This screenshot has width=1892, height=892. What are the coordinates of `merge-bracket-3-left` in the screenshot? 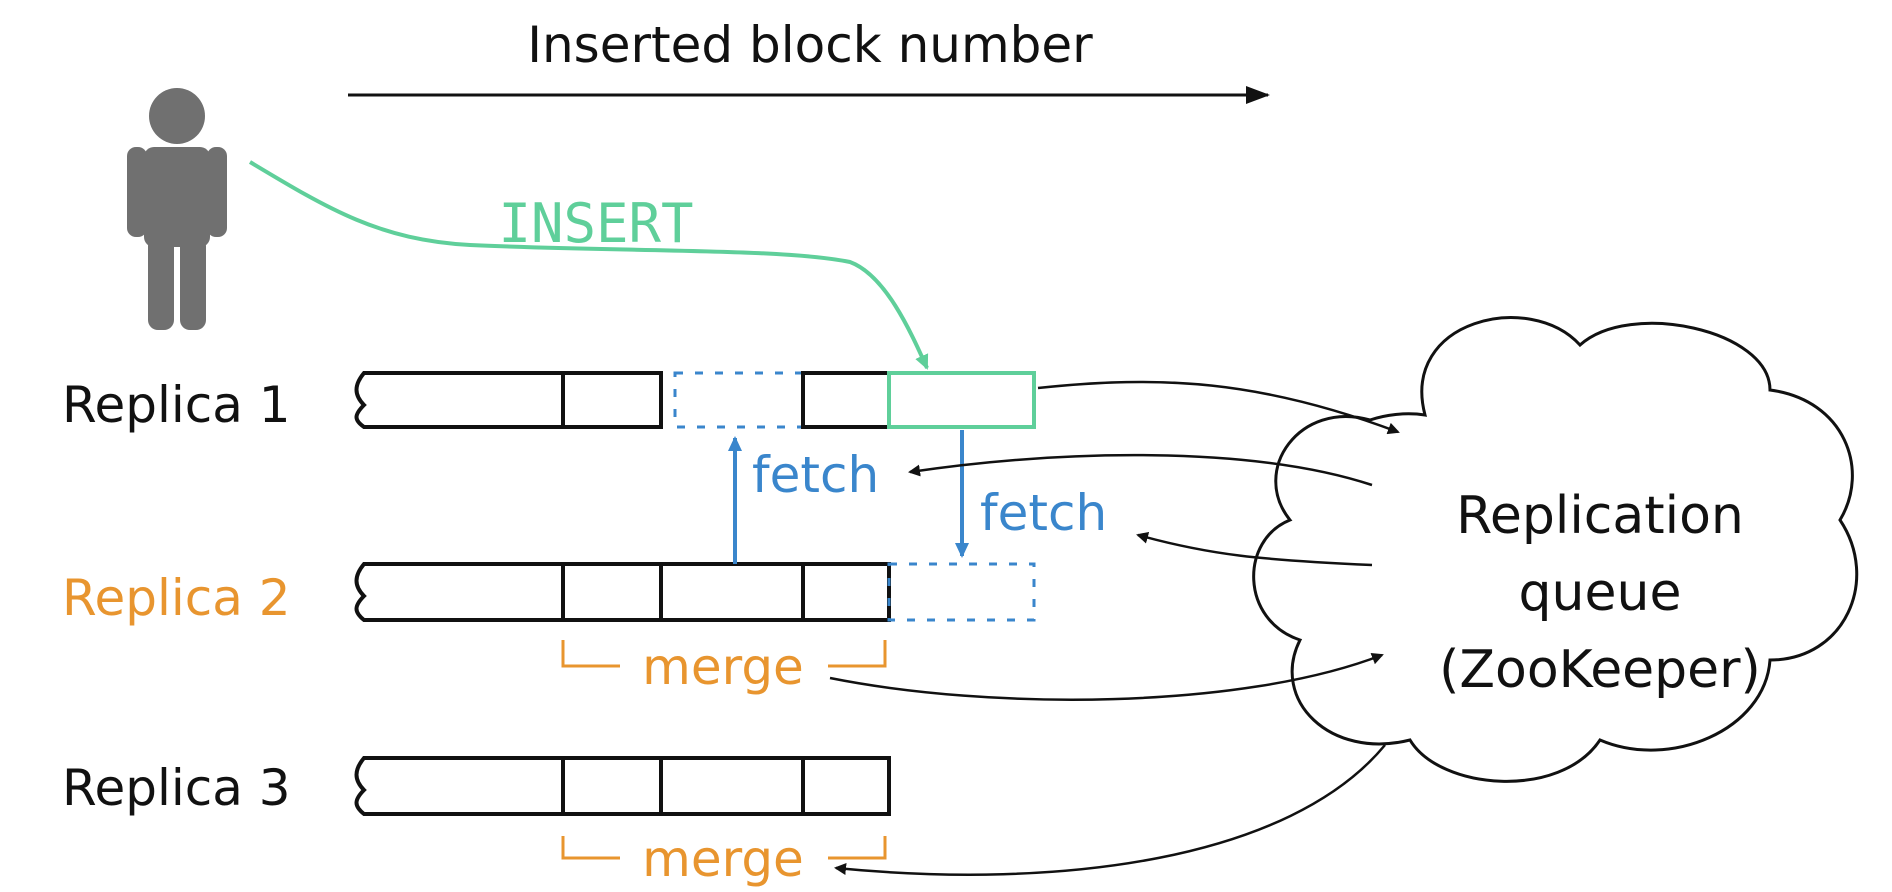 It's located at (590, 848).